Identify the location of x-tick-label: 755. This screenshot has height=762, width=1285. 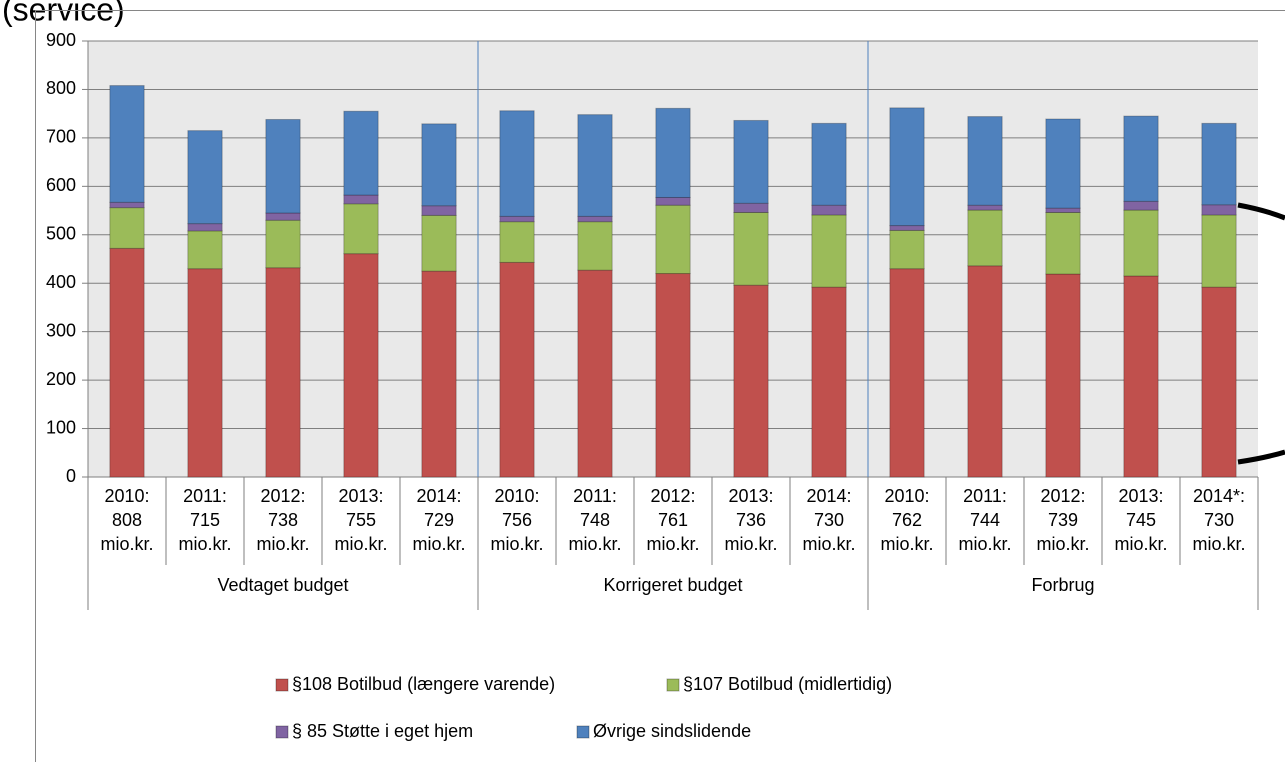
(361, 520).